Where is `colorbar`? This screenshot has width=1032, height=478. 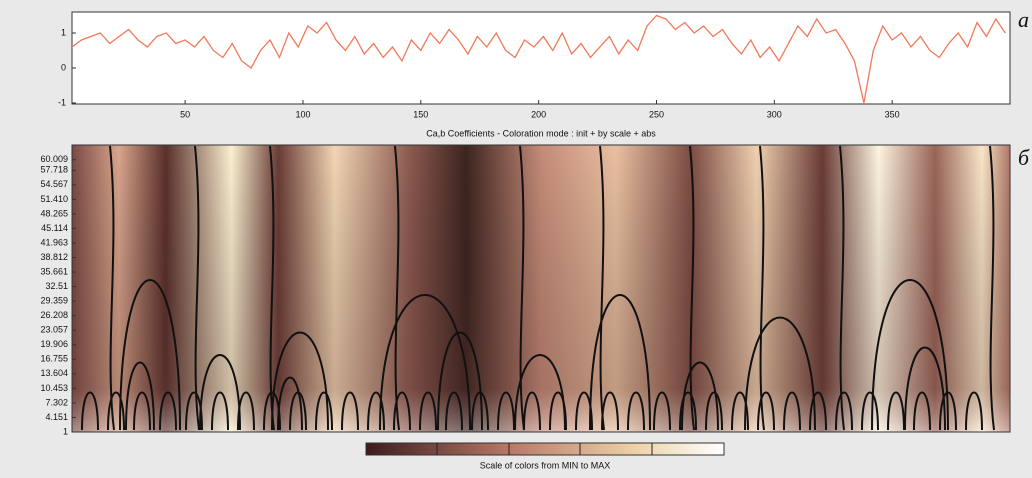 colorbar is located at coordinates (545, 449).